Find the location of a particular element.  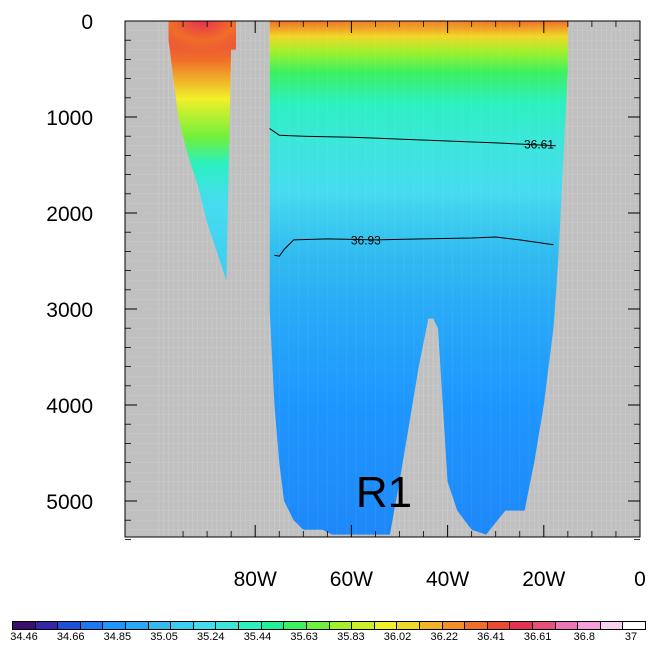

contour-lines: 36.61 36.93 is located at coordinates (412, 192).